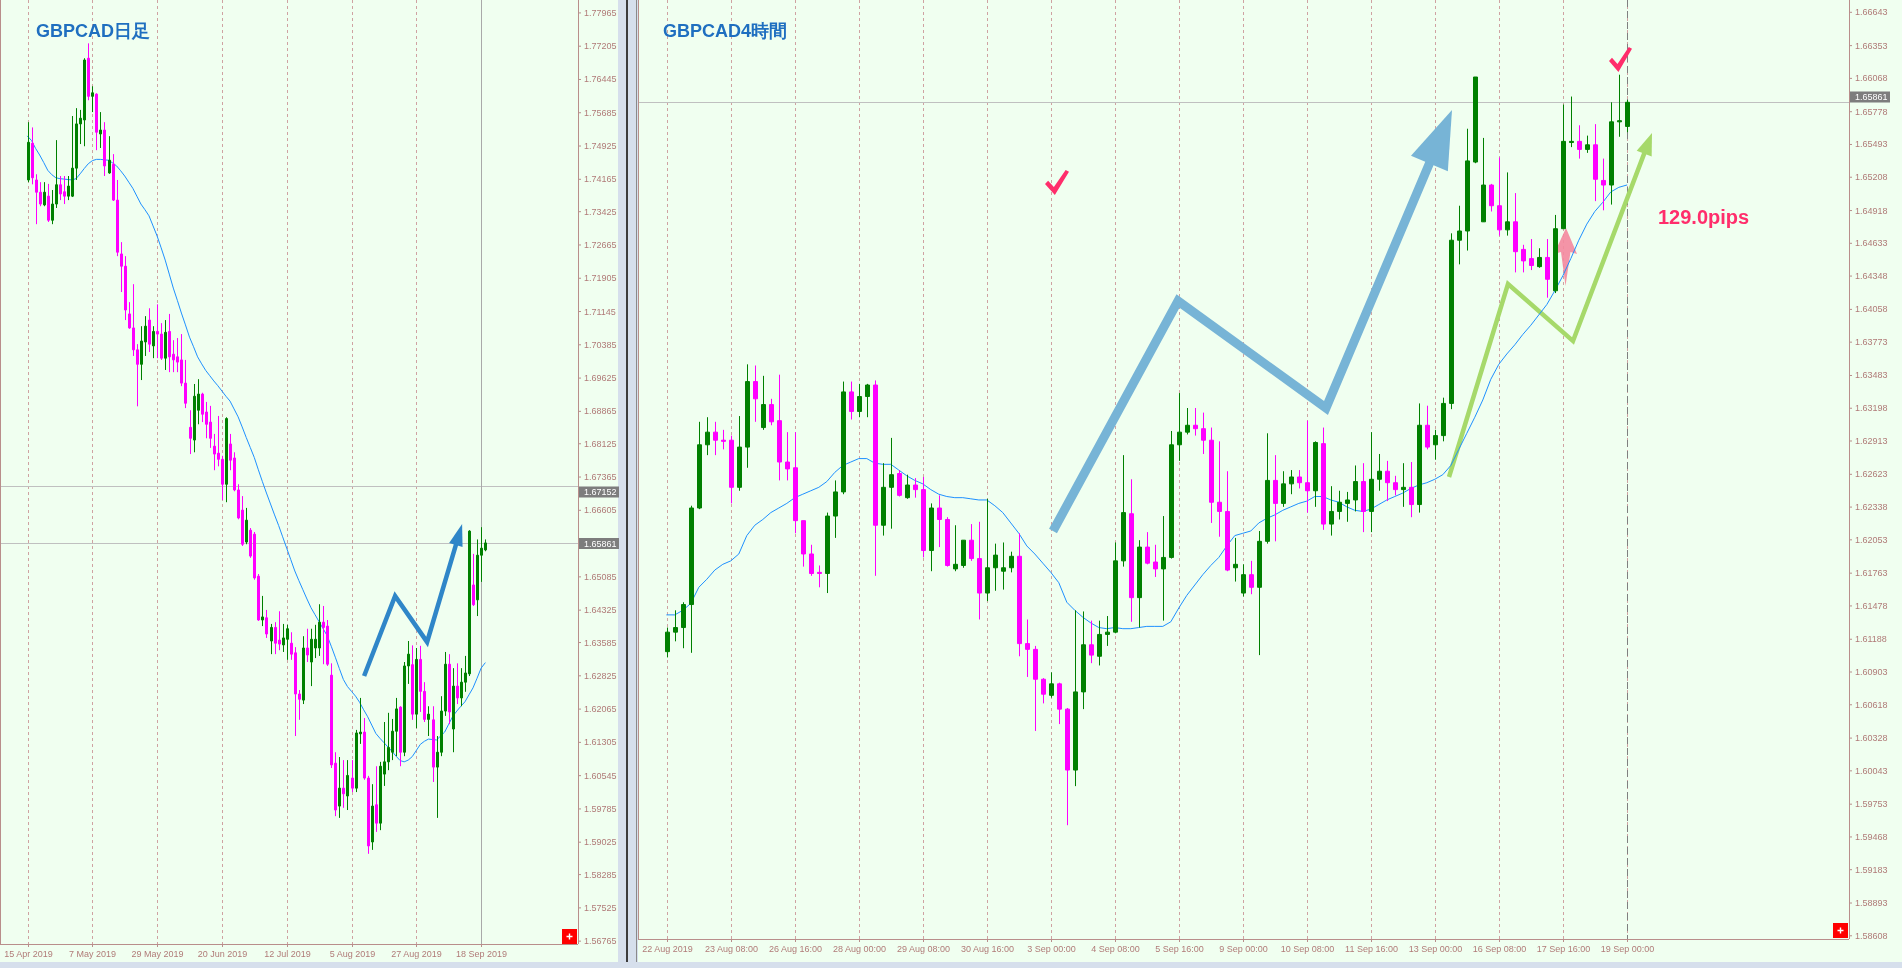  What do you see at coordinates (600, 443) in the screenshot?
I see `y-tick-label: 1.68125` at bounding box center [600, 443].